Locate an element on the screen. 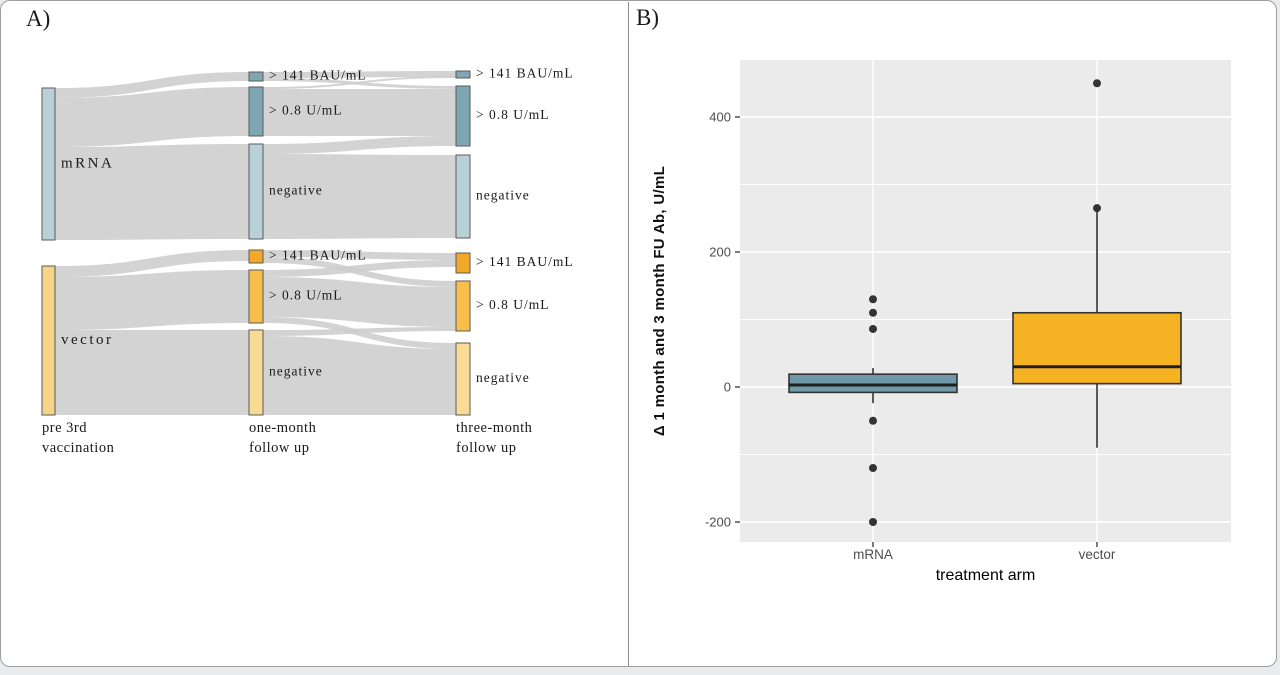  x-axis-title: treatment arm is located at coordinates (986, 575).